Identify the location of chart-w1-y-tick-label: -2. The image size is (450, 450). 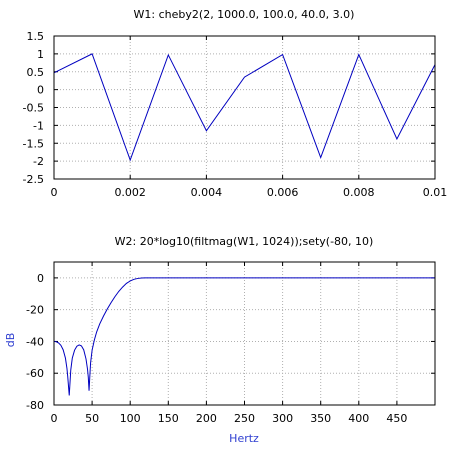
(38, 161).